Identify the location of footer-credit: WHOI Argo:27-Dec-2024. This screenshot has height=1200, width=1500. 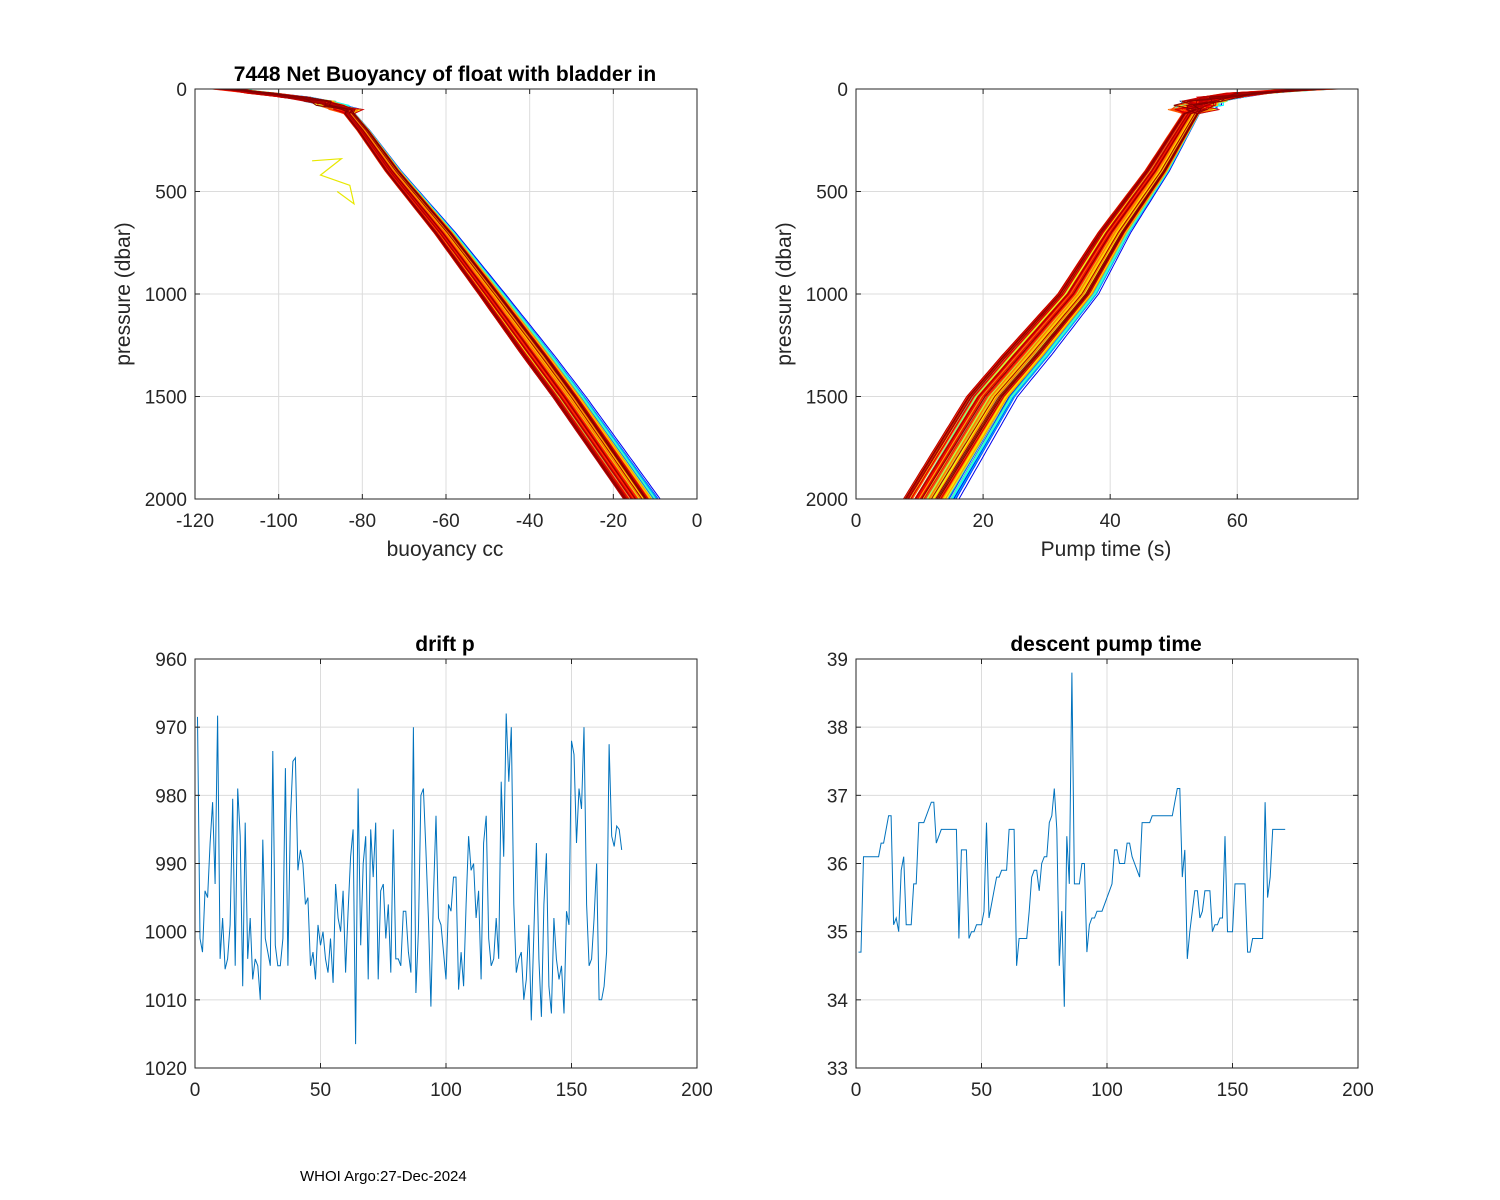
(383, 1176).